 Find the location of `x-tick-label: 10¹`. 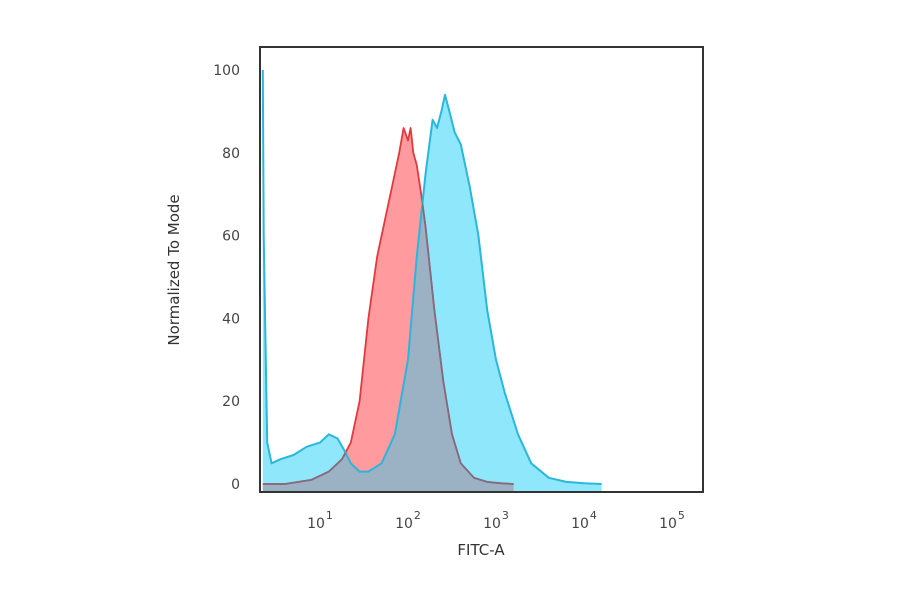

x-tick-label: 10¹ is located at coordinates (320, 520).